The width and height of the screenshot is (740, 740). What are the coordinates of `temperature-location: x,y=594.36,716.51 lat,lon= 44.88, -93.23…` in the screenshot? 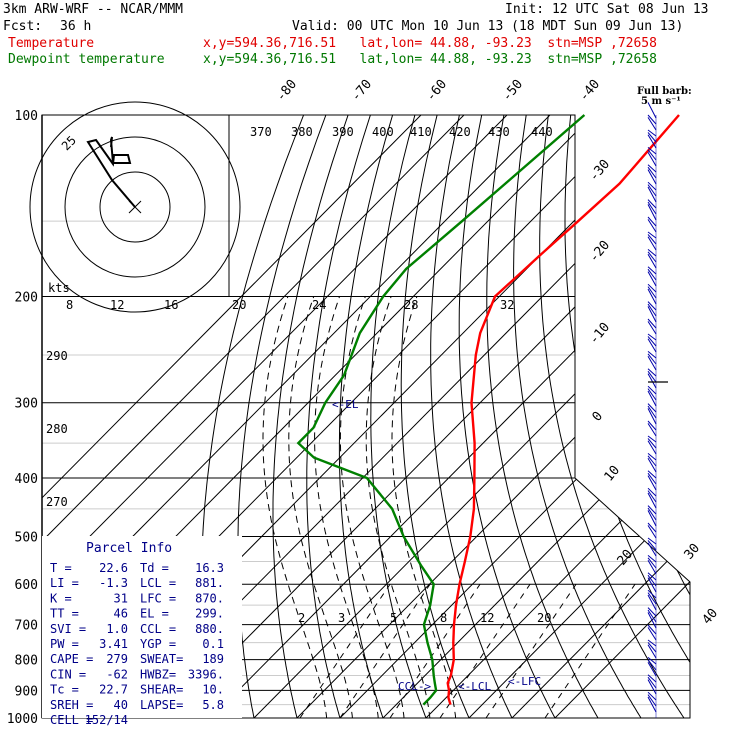 It's located at (430, 43).